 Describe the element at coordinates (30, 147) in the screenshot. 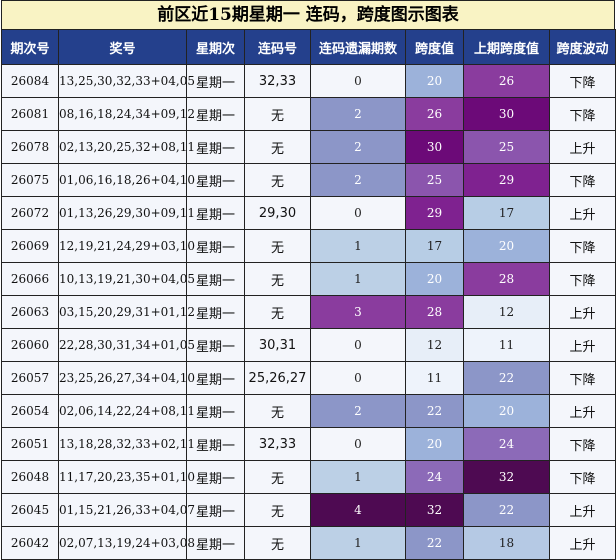

I see `cell-issue: 26078` at that location.